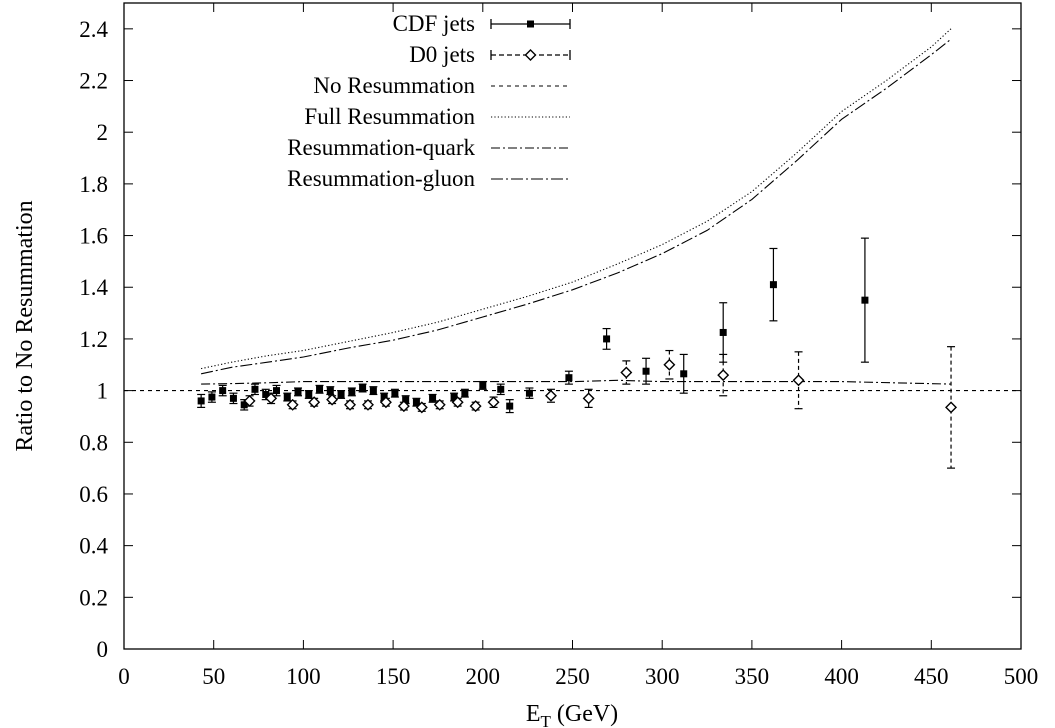 This screenshot has height=728, width=1055. Describe the element at coordinates (103, 132) in the screenshot. I see `y-tick-label: 2` at that location.